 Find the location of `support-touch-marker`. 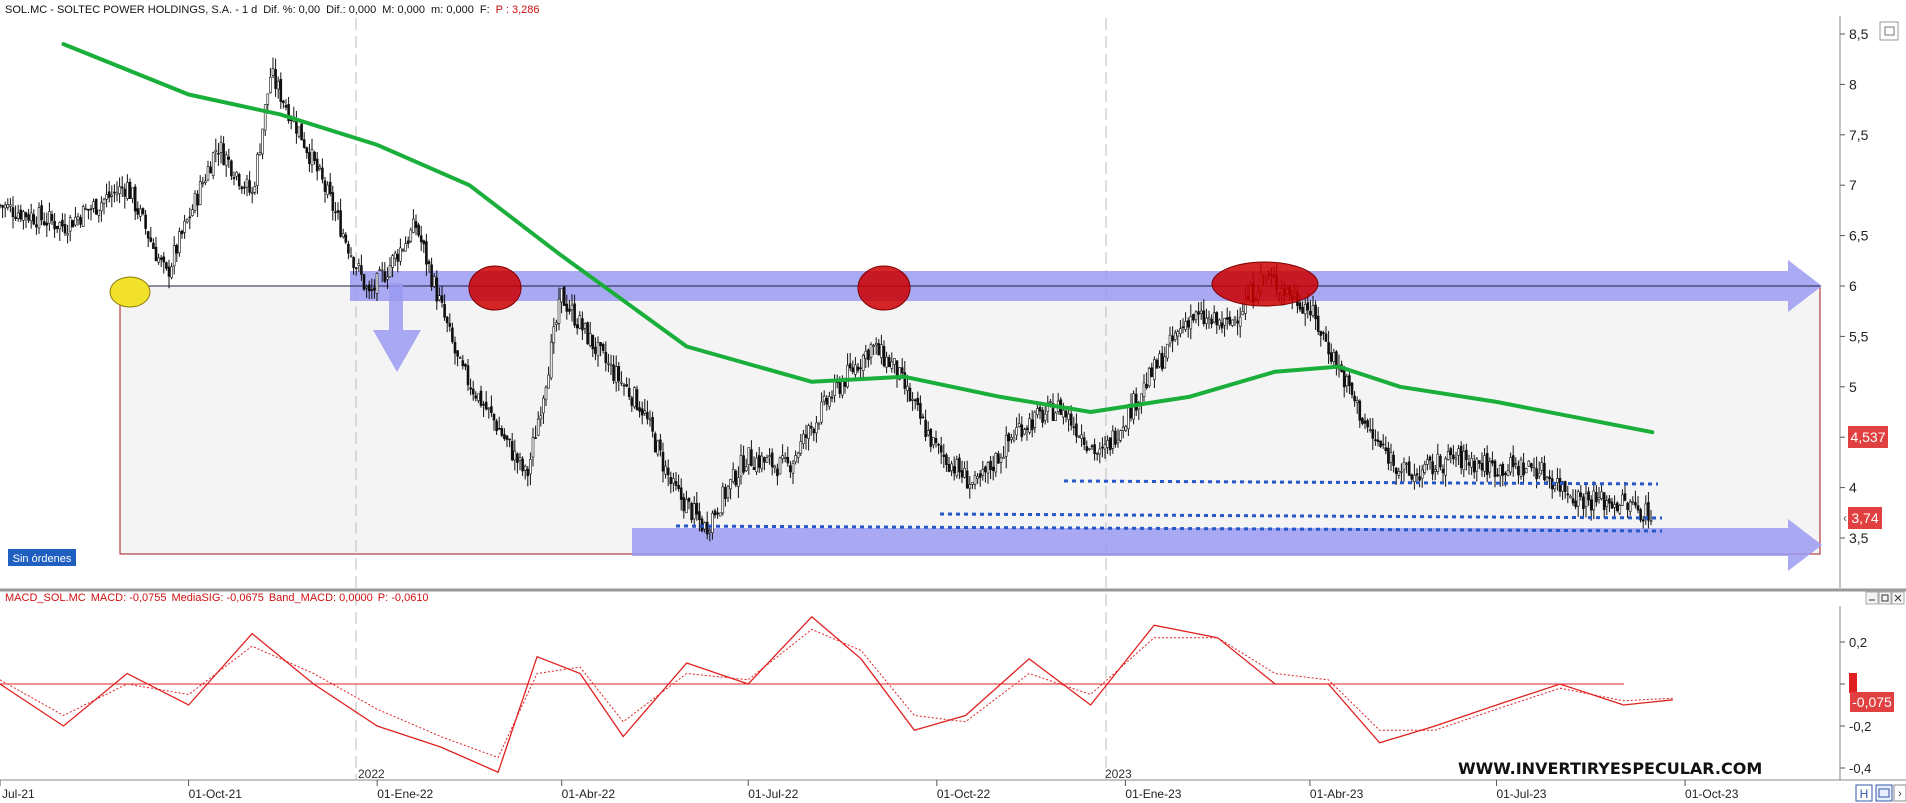

support-touch-marker is located at coordinates (130, 292).